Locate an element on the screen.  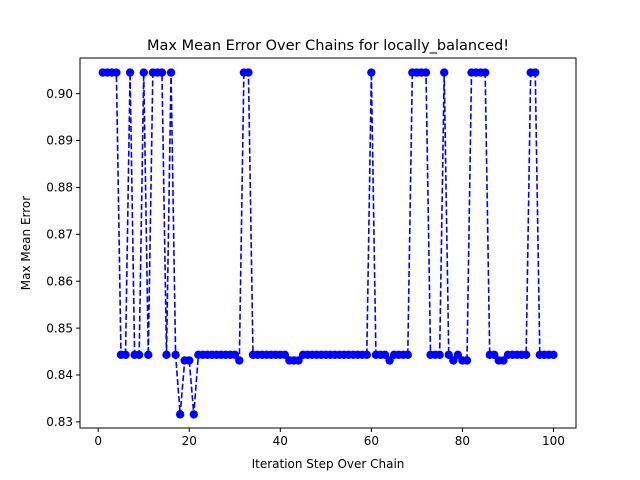
x-tick-label: 60 is located at coordinates (371, 441).